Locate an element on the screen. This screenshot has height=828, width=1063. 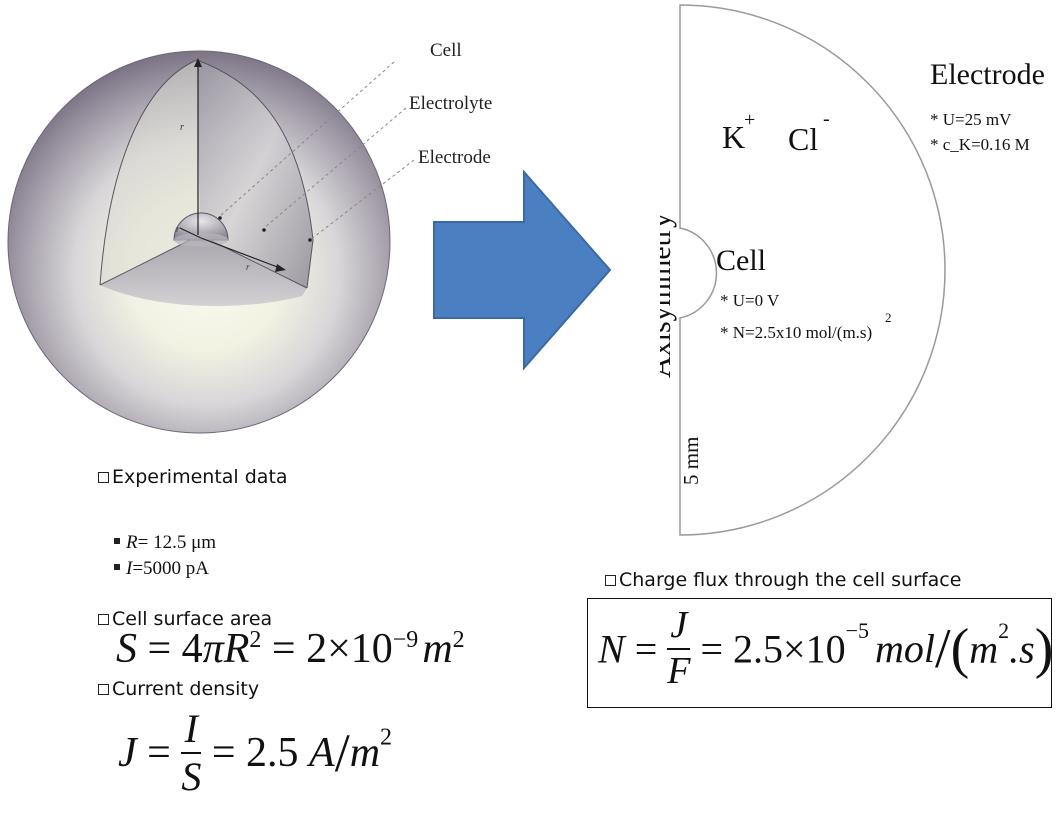
radius-r0-label: r is located at coordinates (178, 229).